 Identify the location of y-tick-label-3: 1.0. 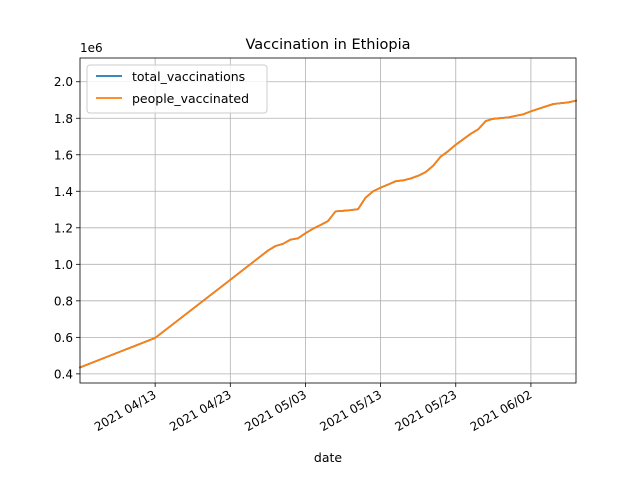
(63, 265).